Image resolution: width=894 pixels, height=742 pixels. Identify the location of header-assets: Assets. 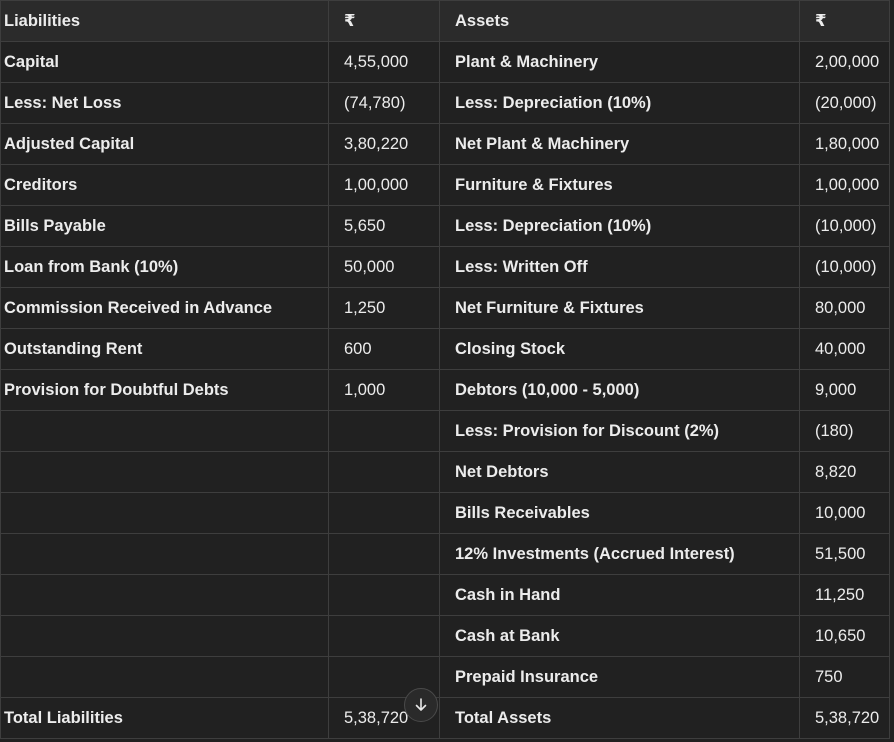
(619, 21).